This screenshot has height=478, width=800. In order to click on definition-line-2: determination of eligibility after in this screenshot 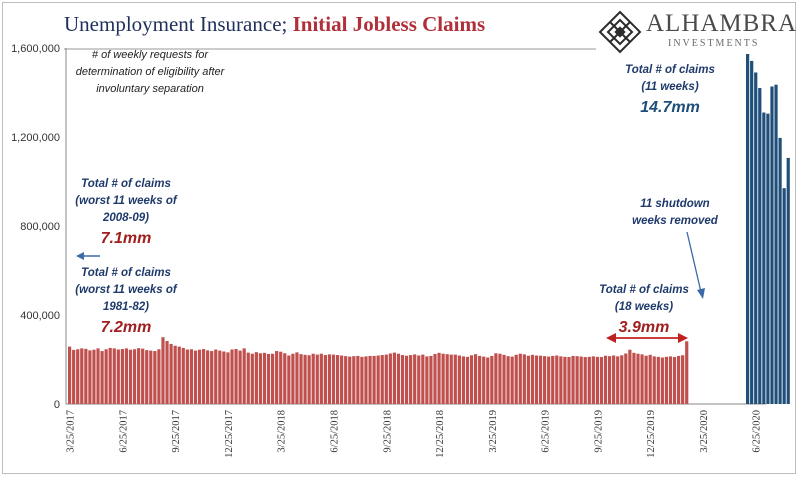, I will do `click(151, 72)`.